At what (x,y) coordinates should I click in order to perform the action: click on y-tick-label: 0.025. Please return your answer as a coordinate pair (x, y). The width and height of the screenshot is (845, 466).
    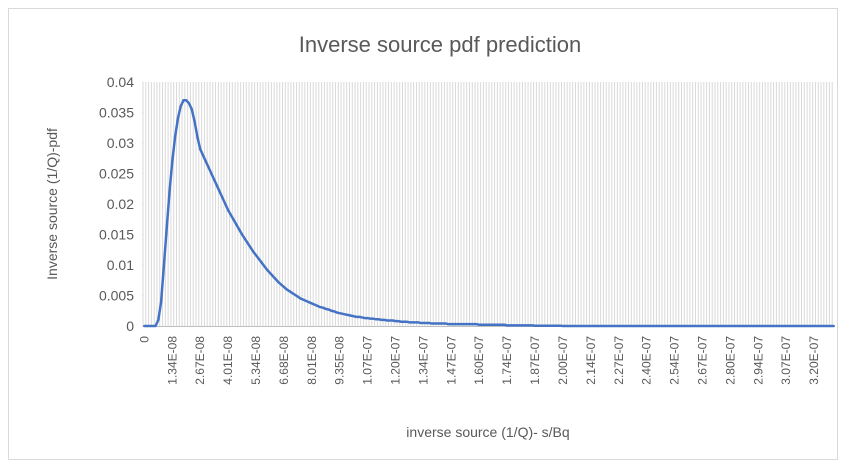
    Looking at the image, I should click on (116, 174).